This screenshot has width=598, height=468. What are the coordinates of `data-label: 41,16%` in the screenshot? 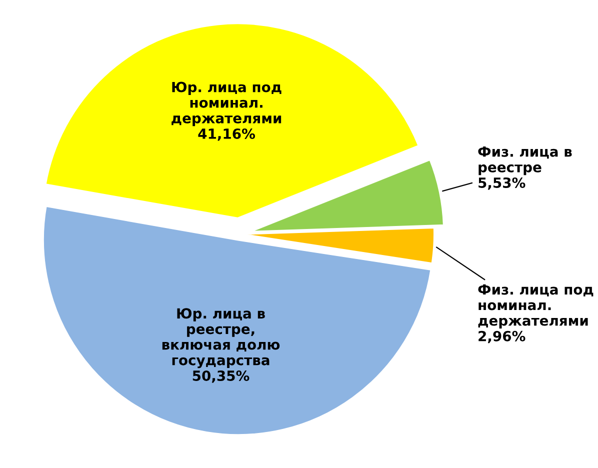 It's located at (227, 134).